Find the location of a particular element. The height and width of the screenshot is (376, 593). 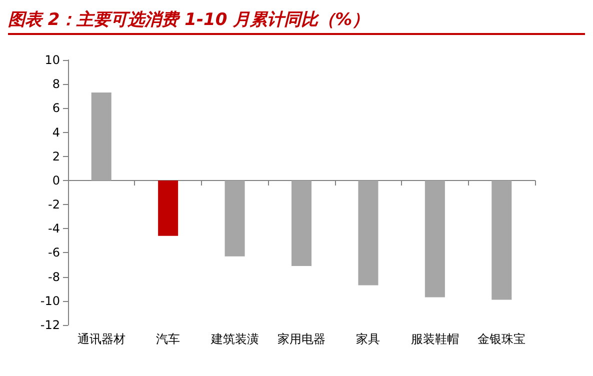

chart-title: 图表 2：主要可选消费 1-10 月累计同比（%） is located at coordinates (296, 21).